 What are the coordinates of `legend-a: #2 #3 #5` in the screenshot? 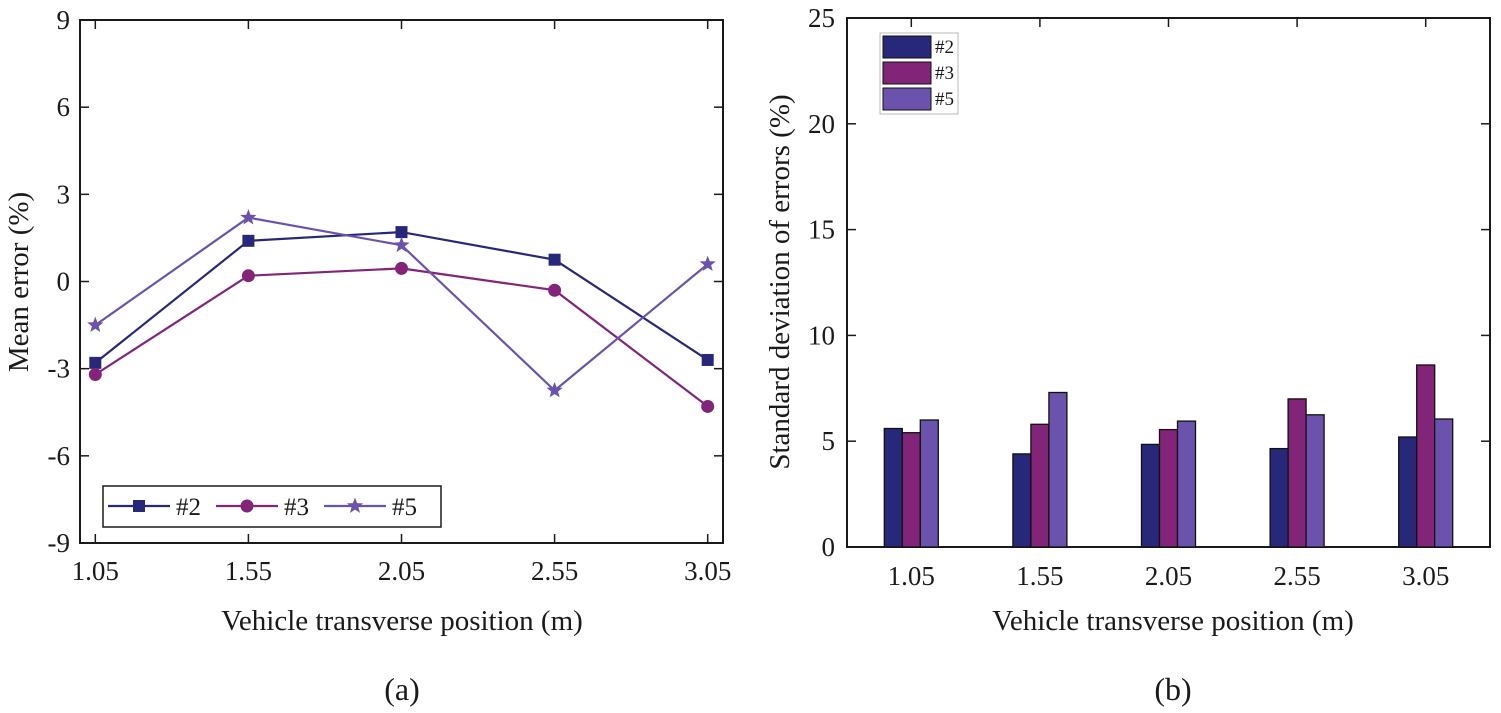 It's located at (272, 506).